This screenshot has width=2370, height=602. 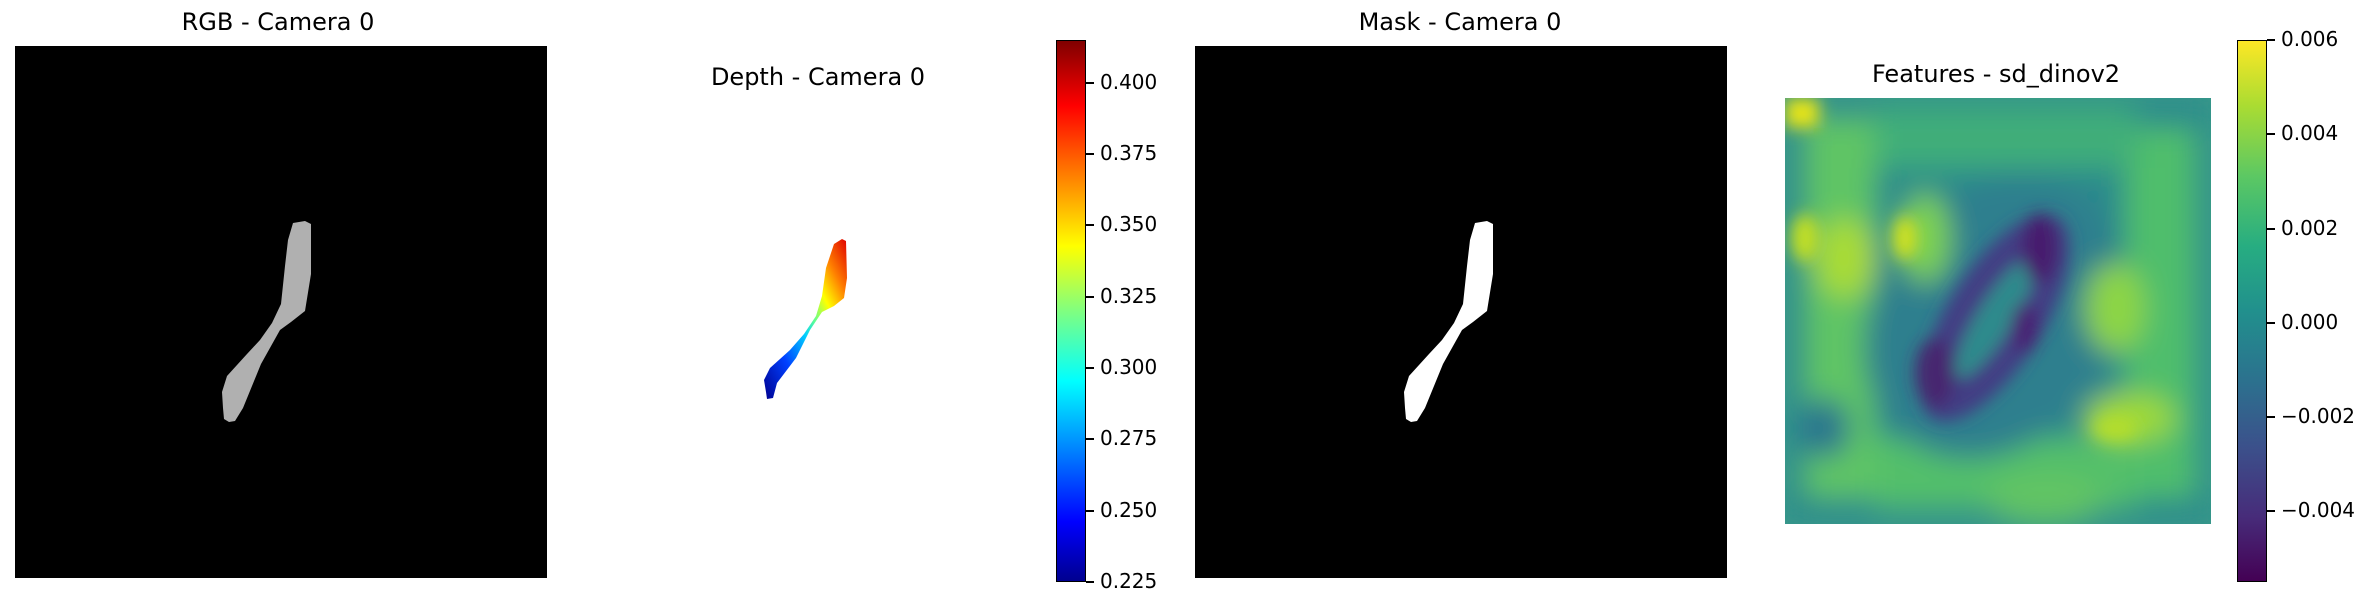 I want to click on depth-colorbar-tick-label: 0.350, so click(x=1129, y=224).